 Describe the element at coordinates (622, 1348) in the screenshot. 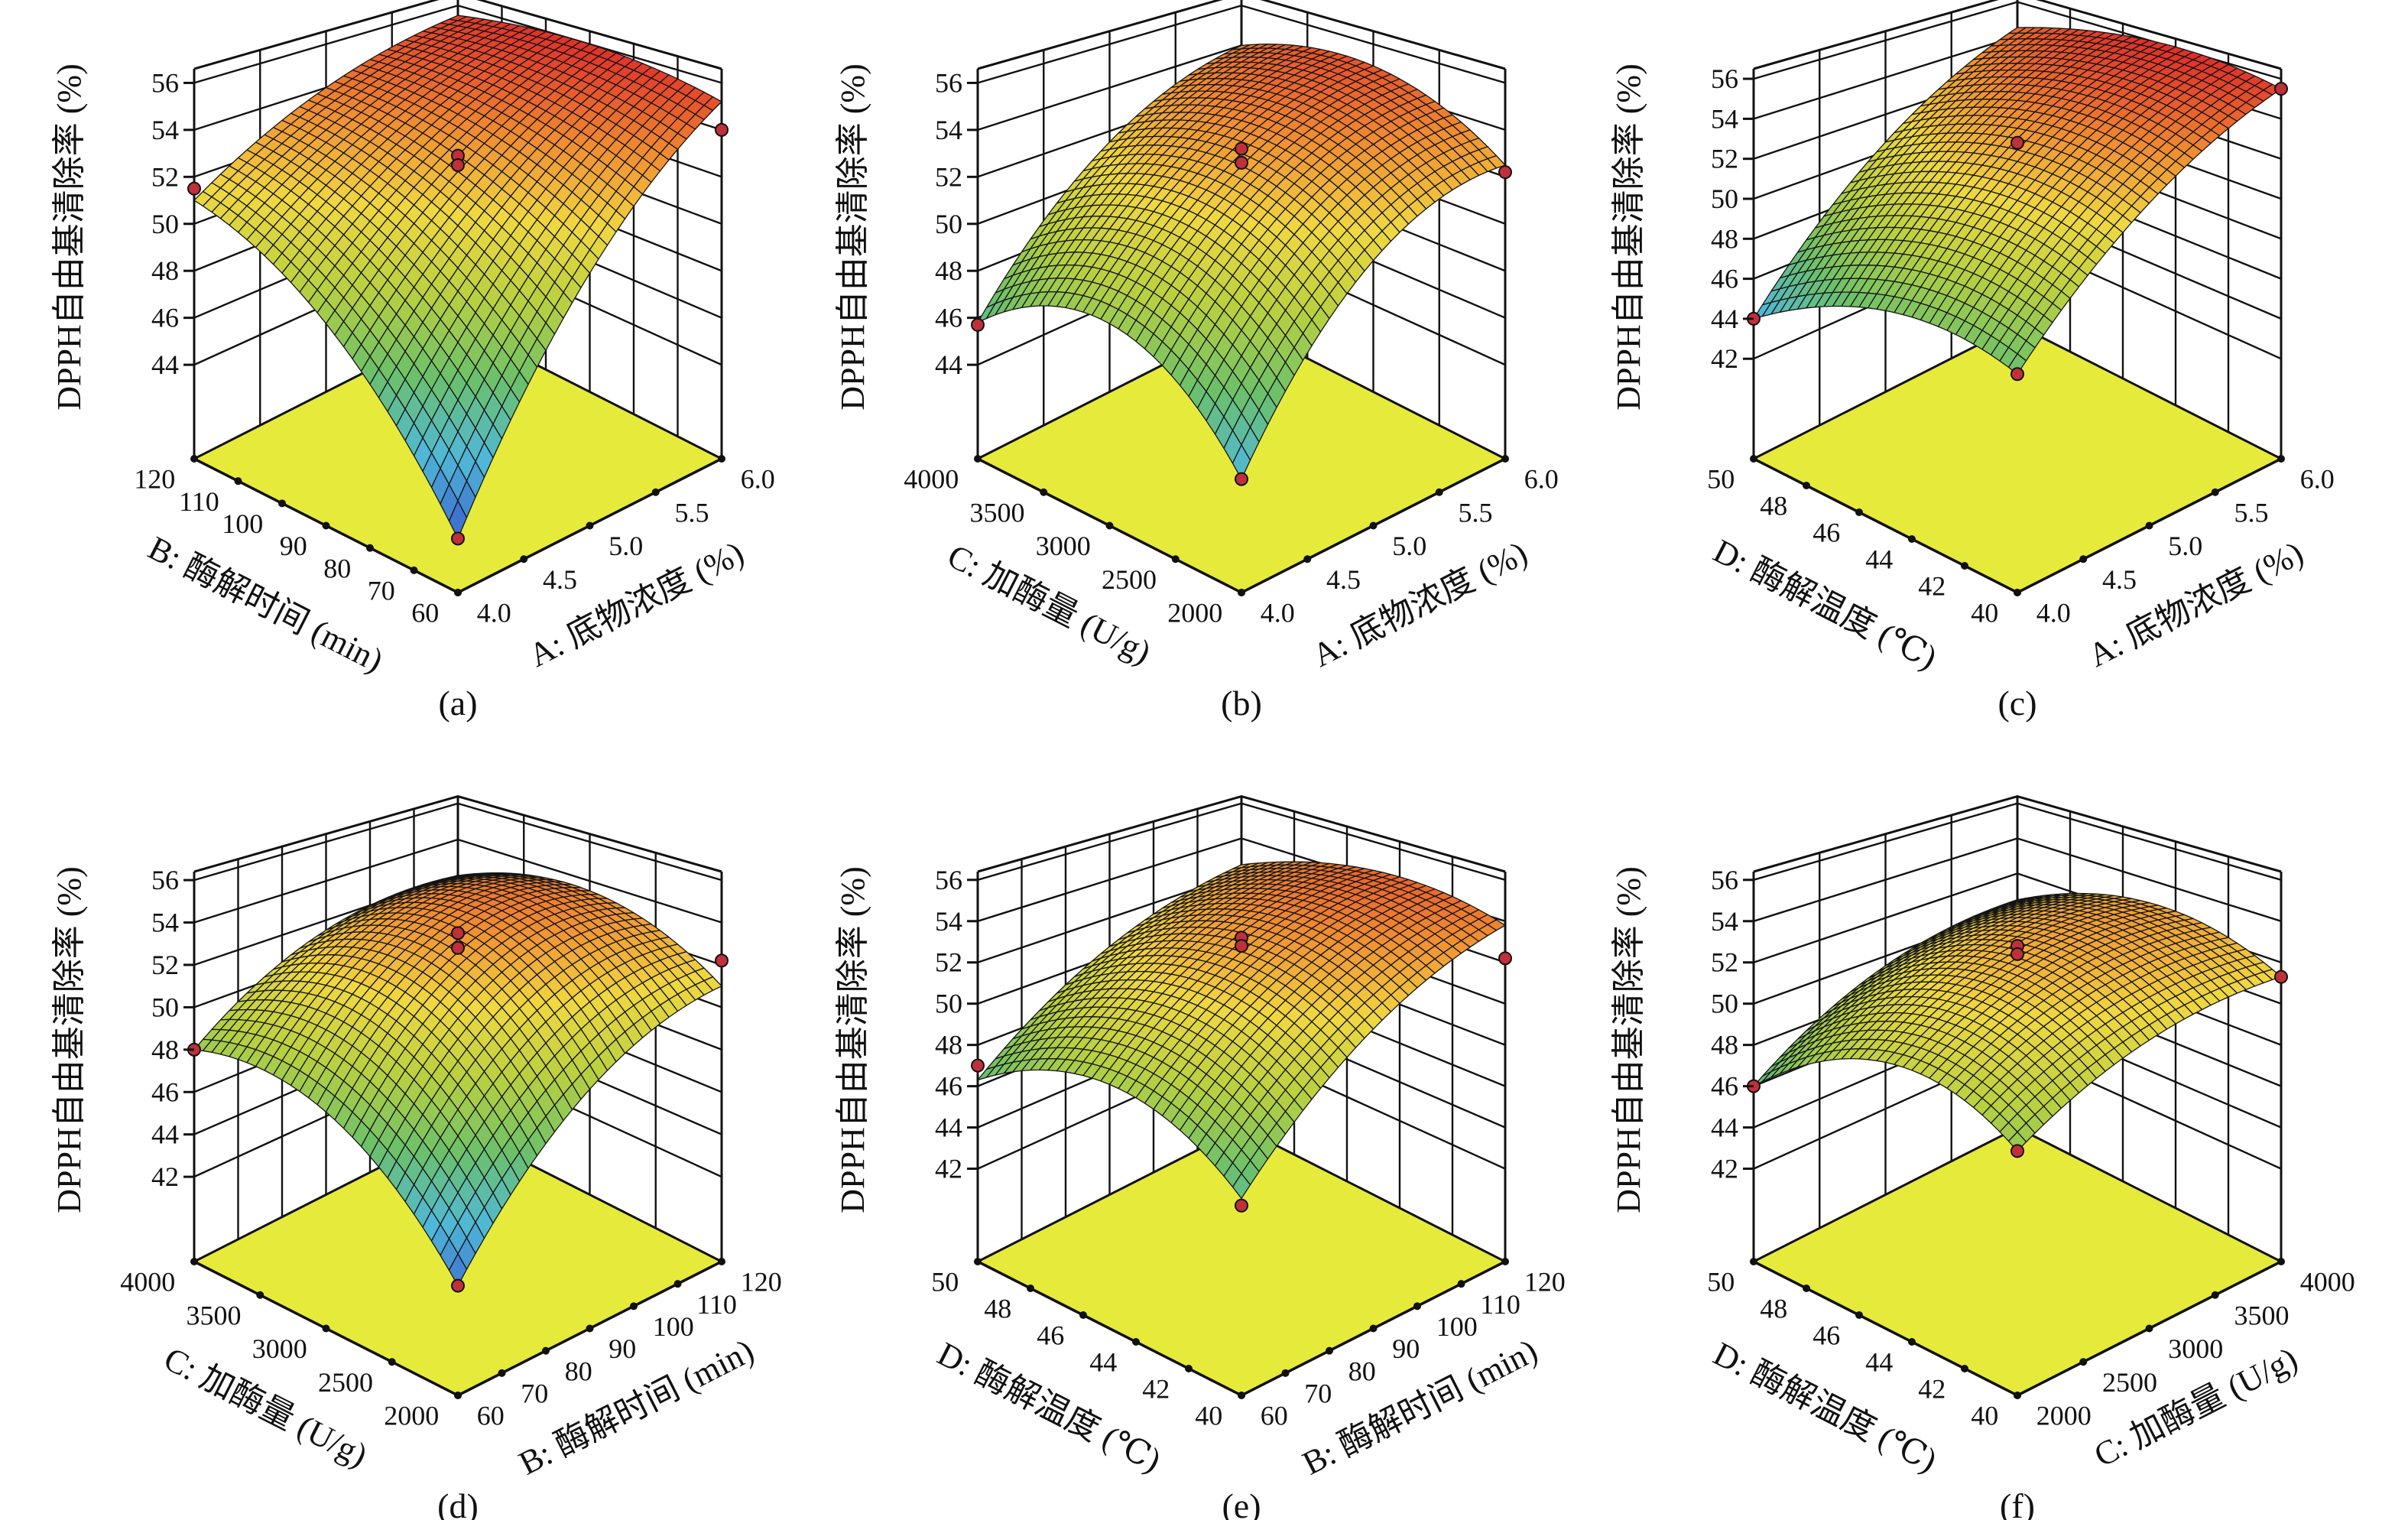

I see `right-axis-tick-label: 90` at that location.